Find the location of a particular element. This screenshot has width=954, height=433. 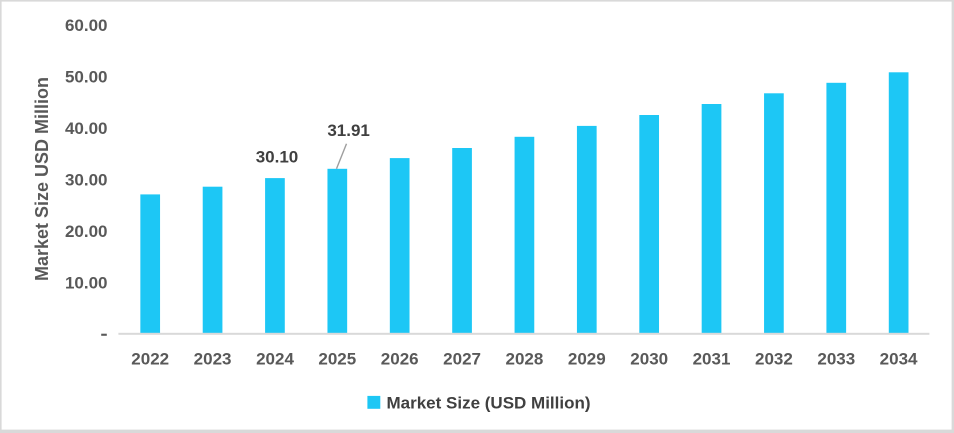

svg-text: 2022 is located at coordinates (150, 358).